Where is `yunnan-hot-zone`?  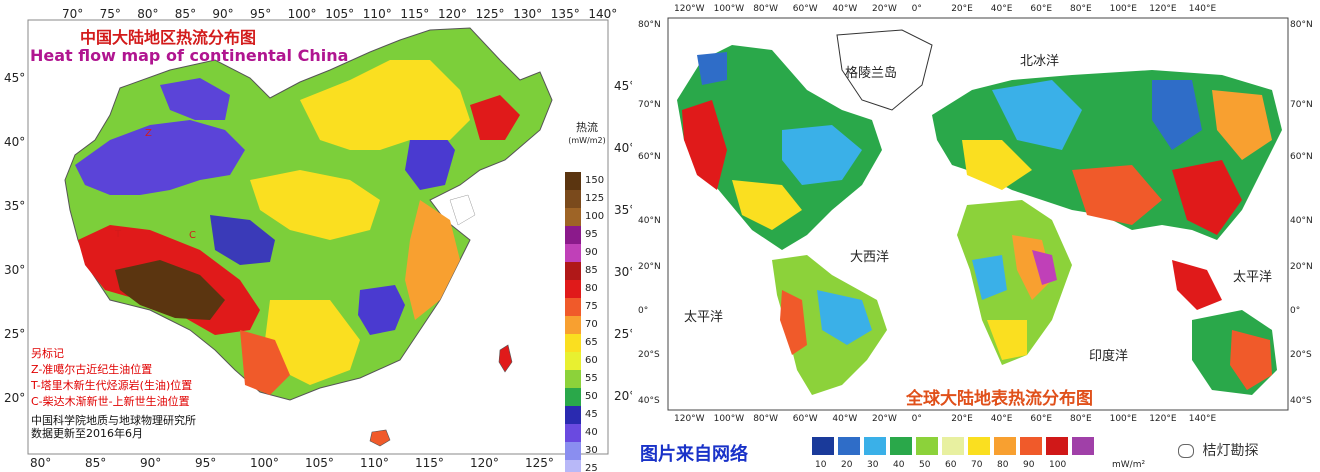 yunnan-hot-zone is located at coordinates (265, 362).